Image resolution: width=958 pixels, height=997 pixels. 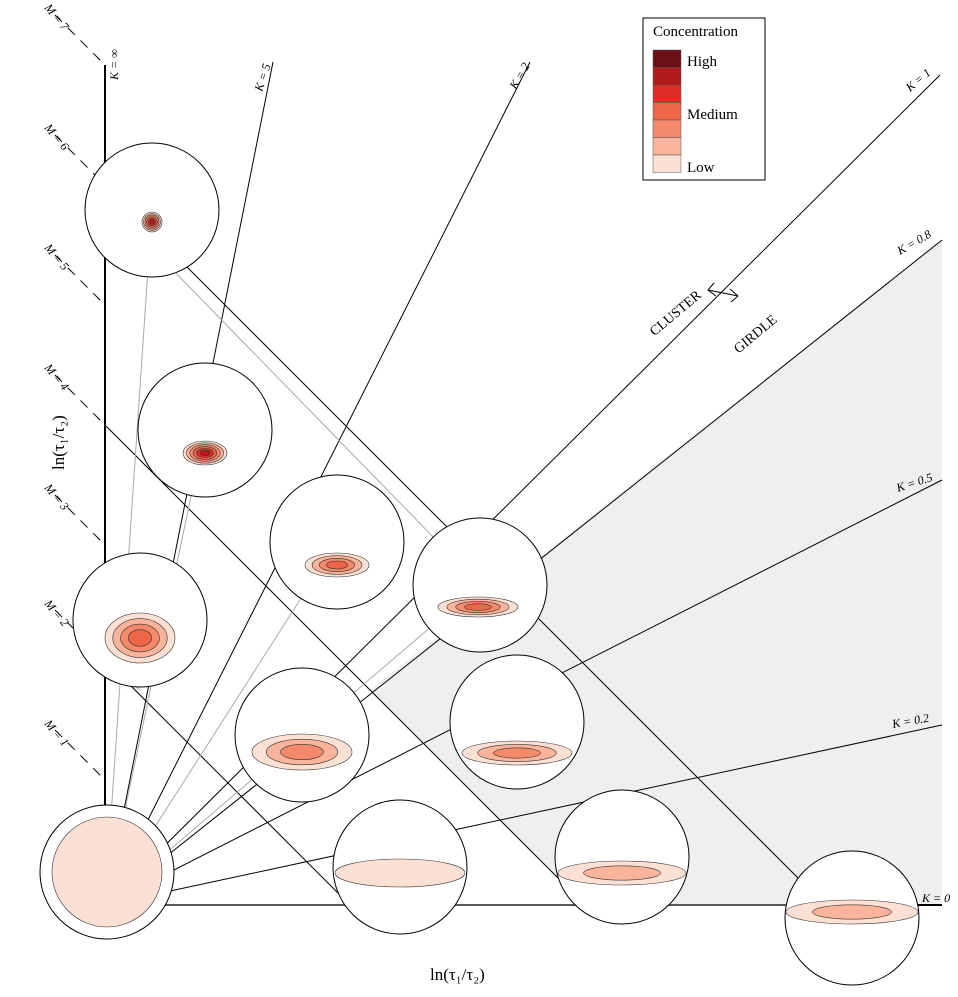 What do you see at coordinates (227, 782) in the screenshot?
I see `m-line` at bounding box center [227, 782].